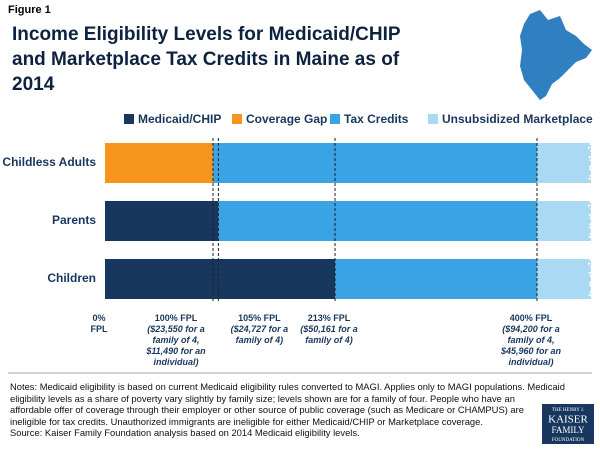  I want to click on x-tick-label: 213% FPL, so click(329, 318).